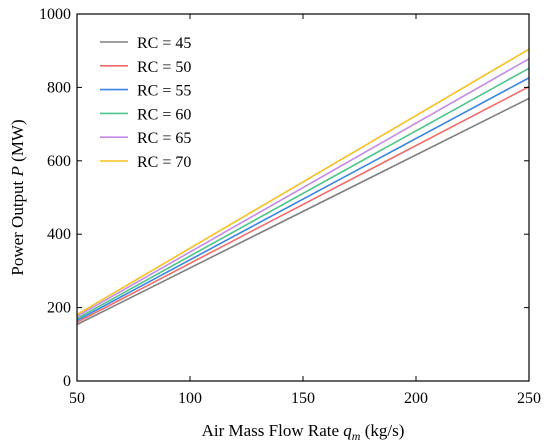 This screenshot has height=447, width=550. I want to click on legend-entry-label: RC = 60, so click(164, 114).